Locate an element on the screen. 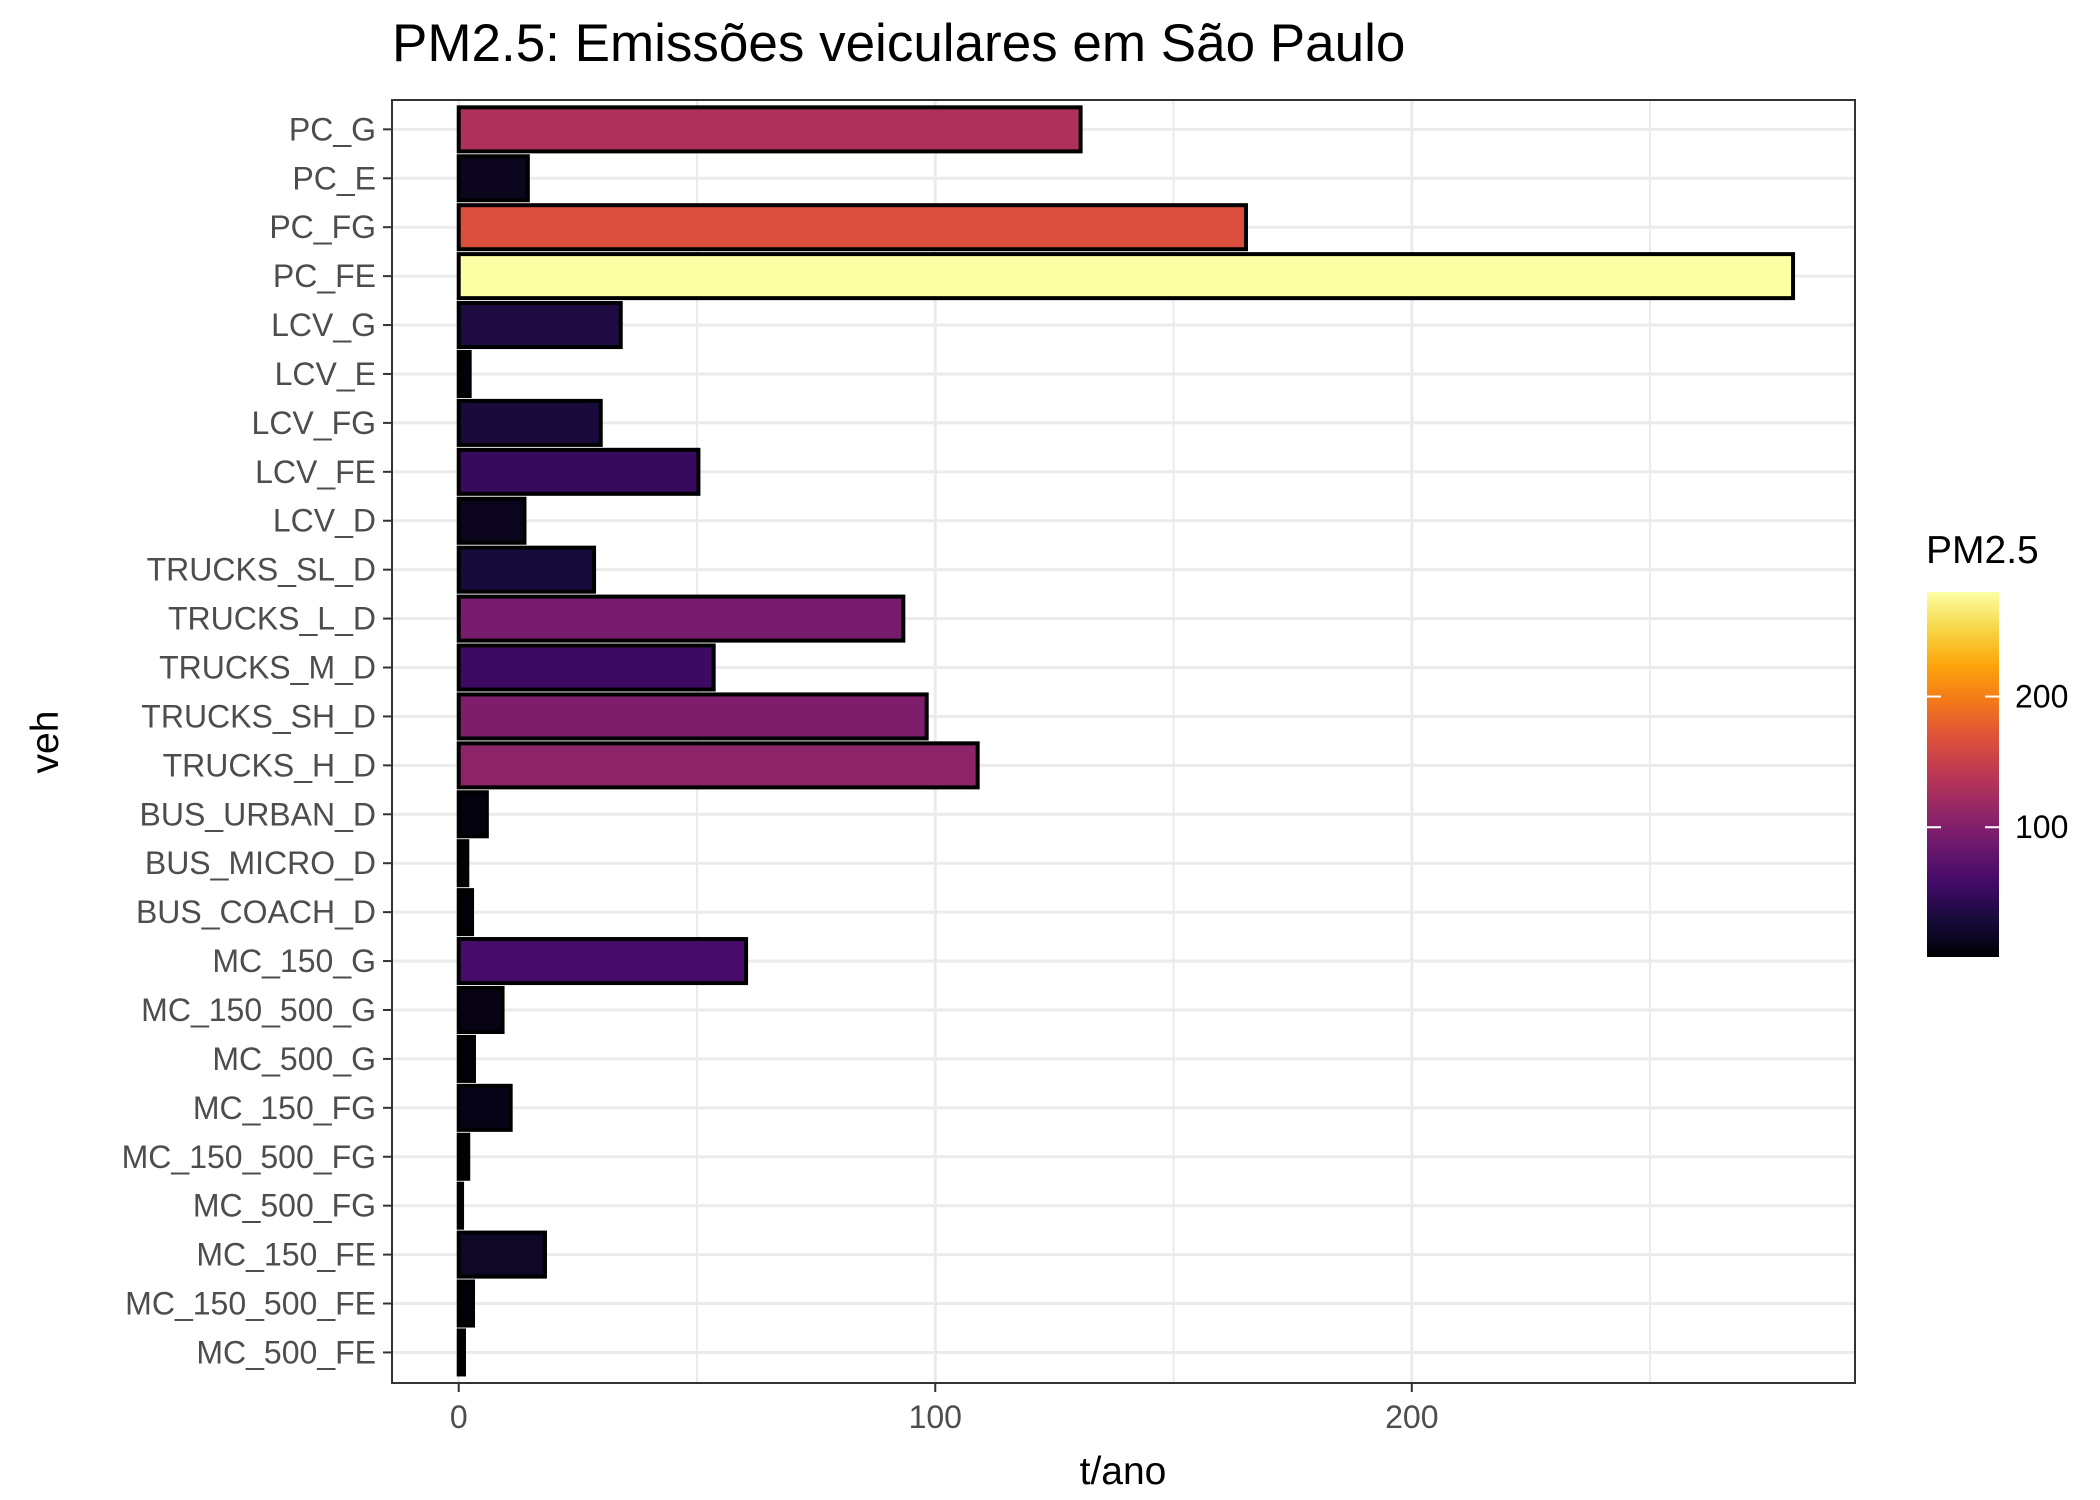  y-tick-label: BUS_COACH_D is located at coordinates (256, 912).